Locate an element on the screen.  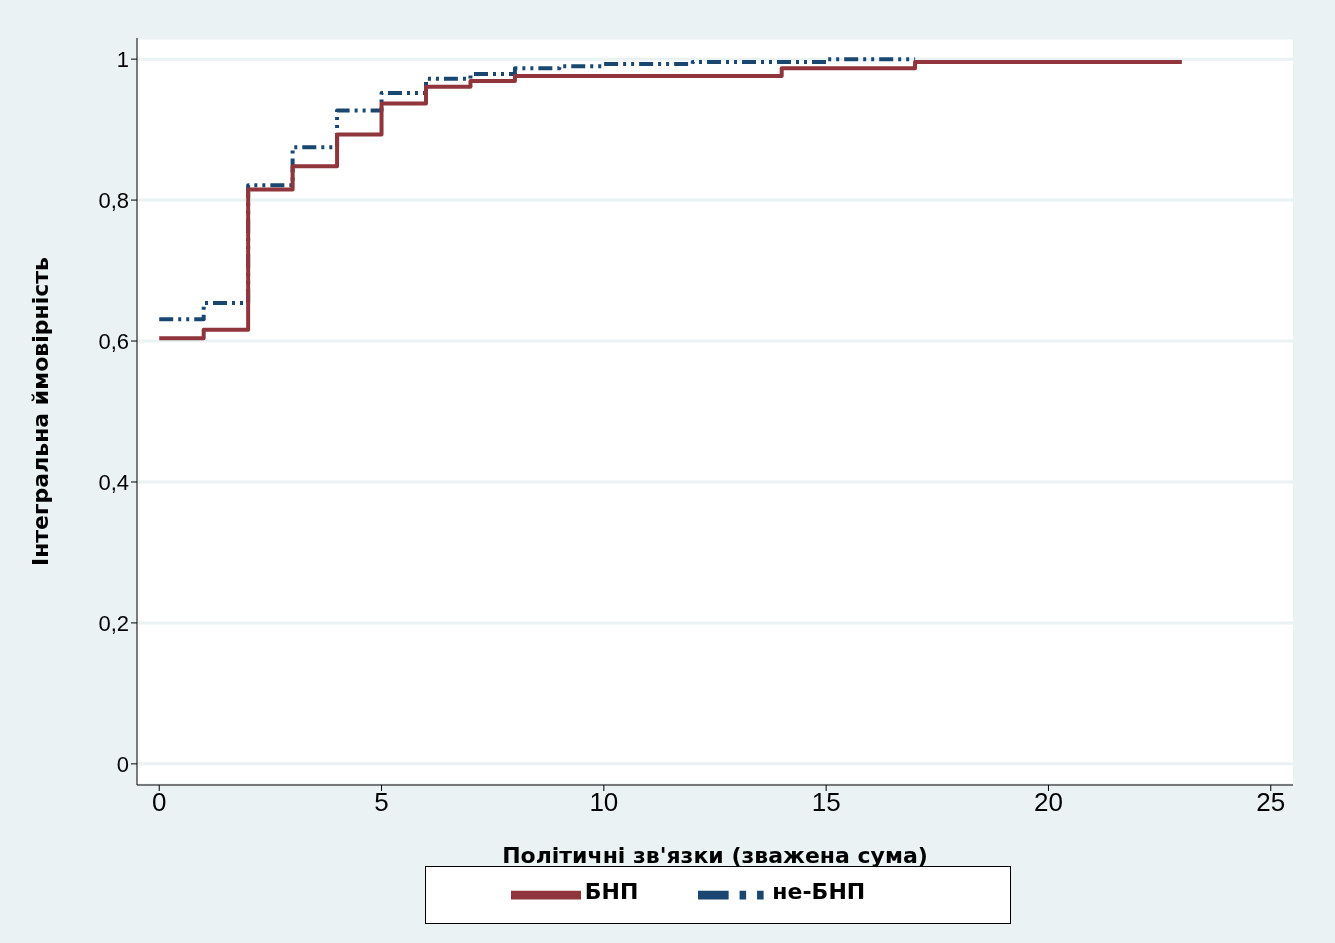
legend-label: БНП is located at coordinates (611, 891).